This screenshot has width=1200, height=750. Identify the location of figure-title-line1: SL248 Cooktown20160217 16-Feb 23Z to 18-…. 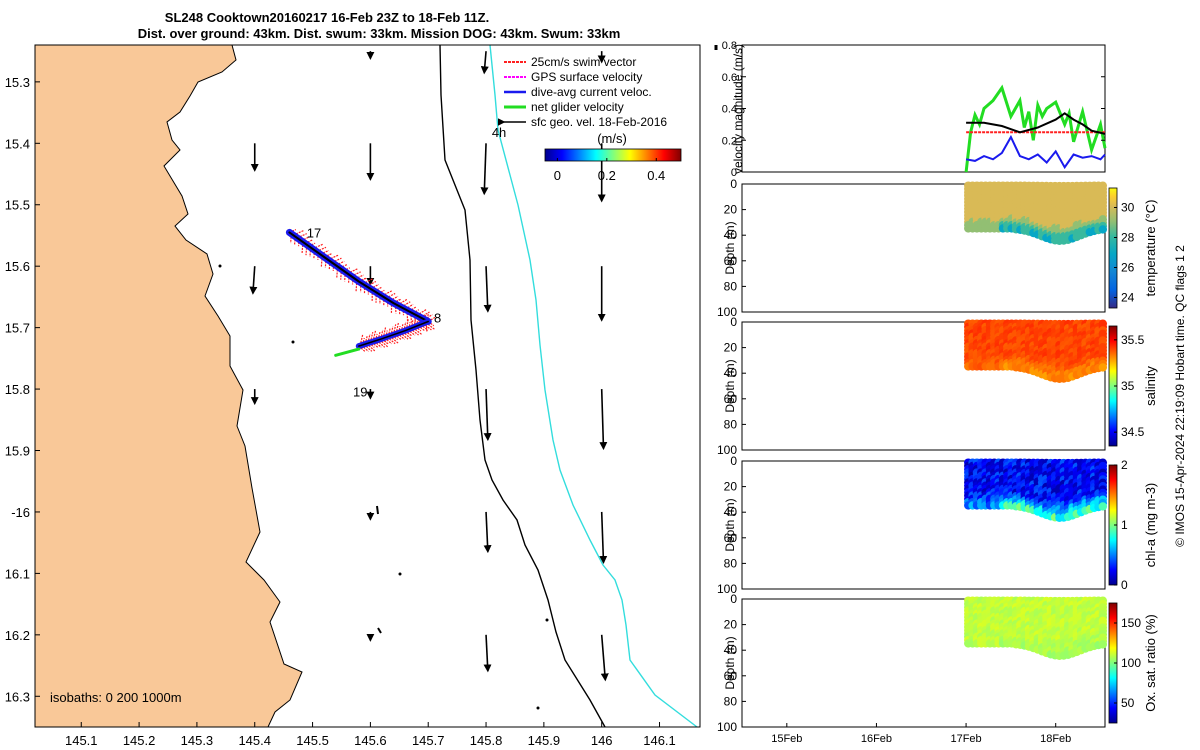
(327, 17).